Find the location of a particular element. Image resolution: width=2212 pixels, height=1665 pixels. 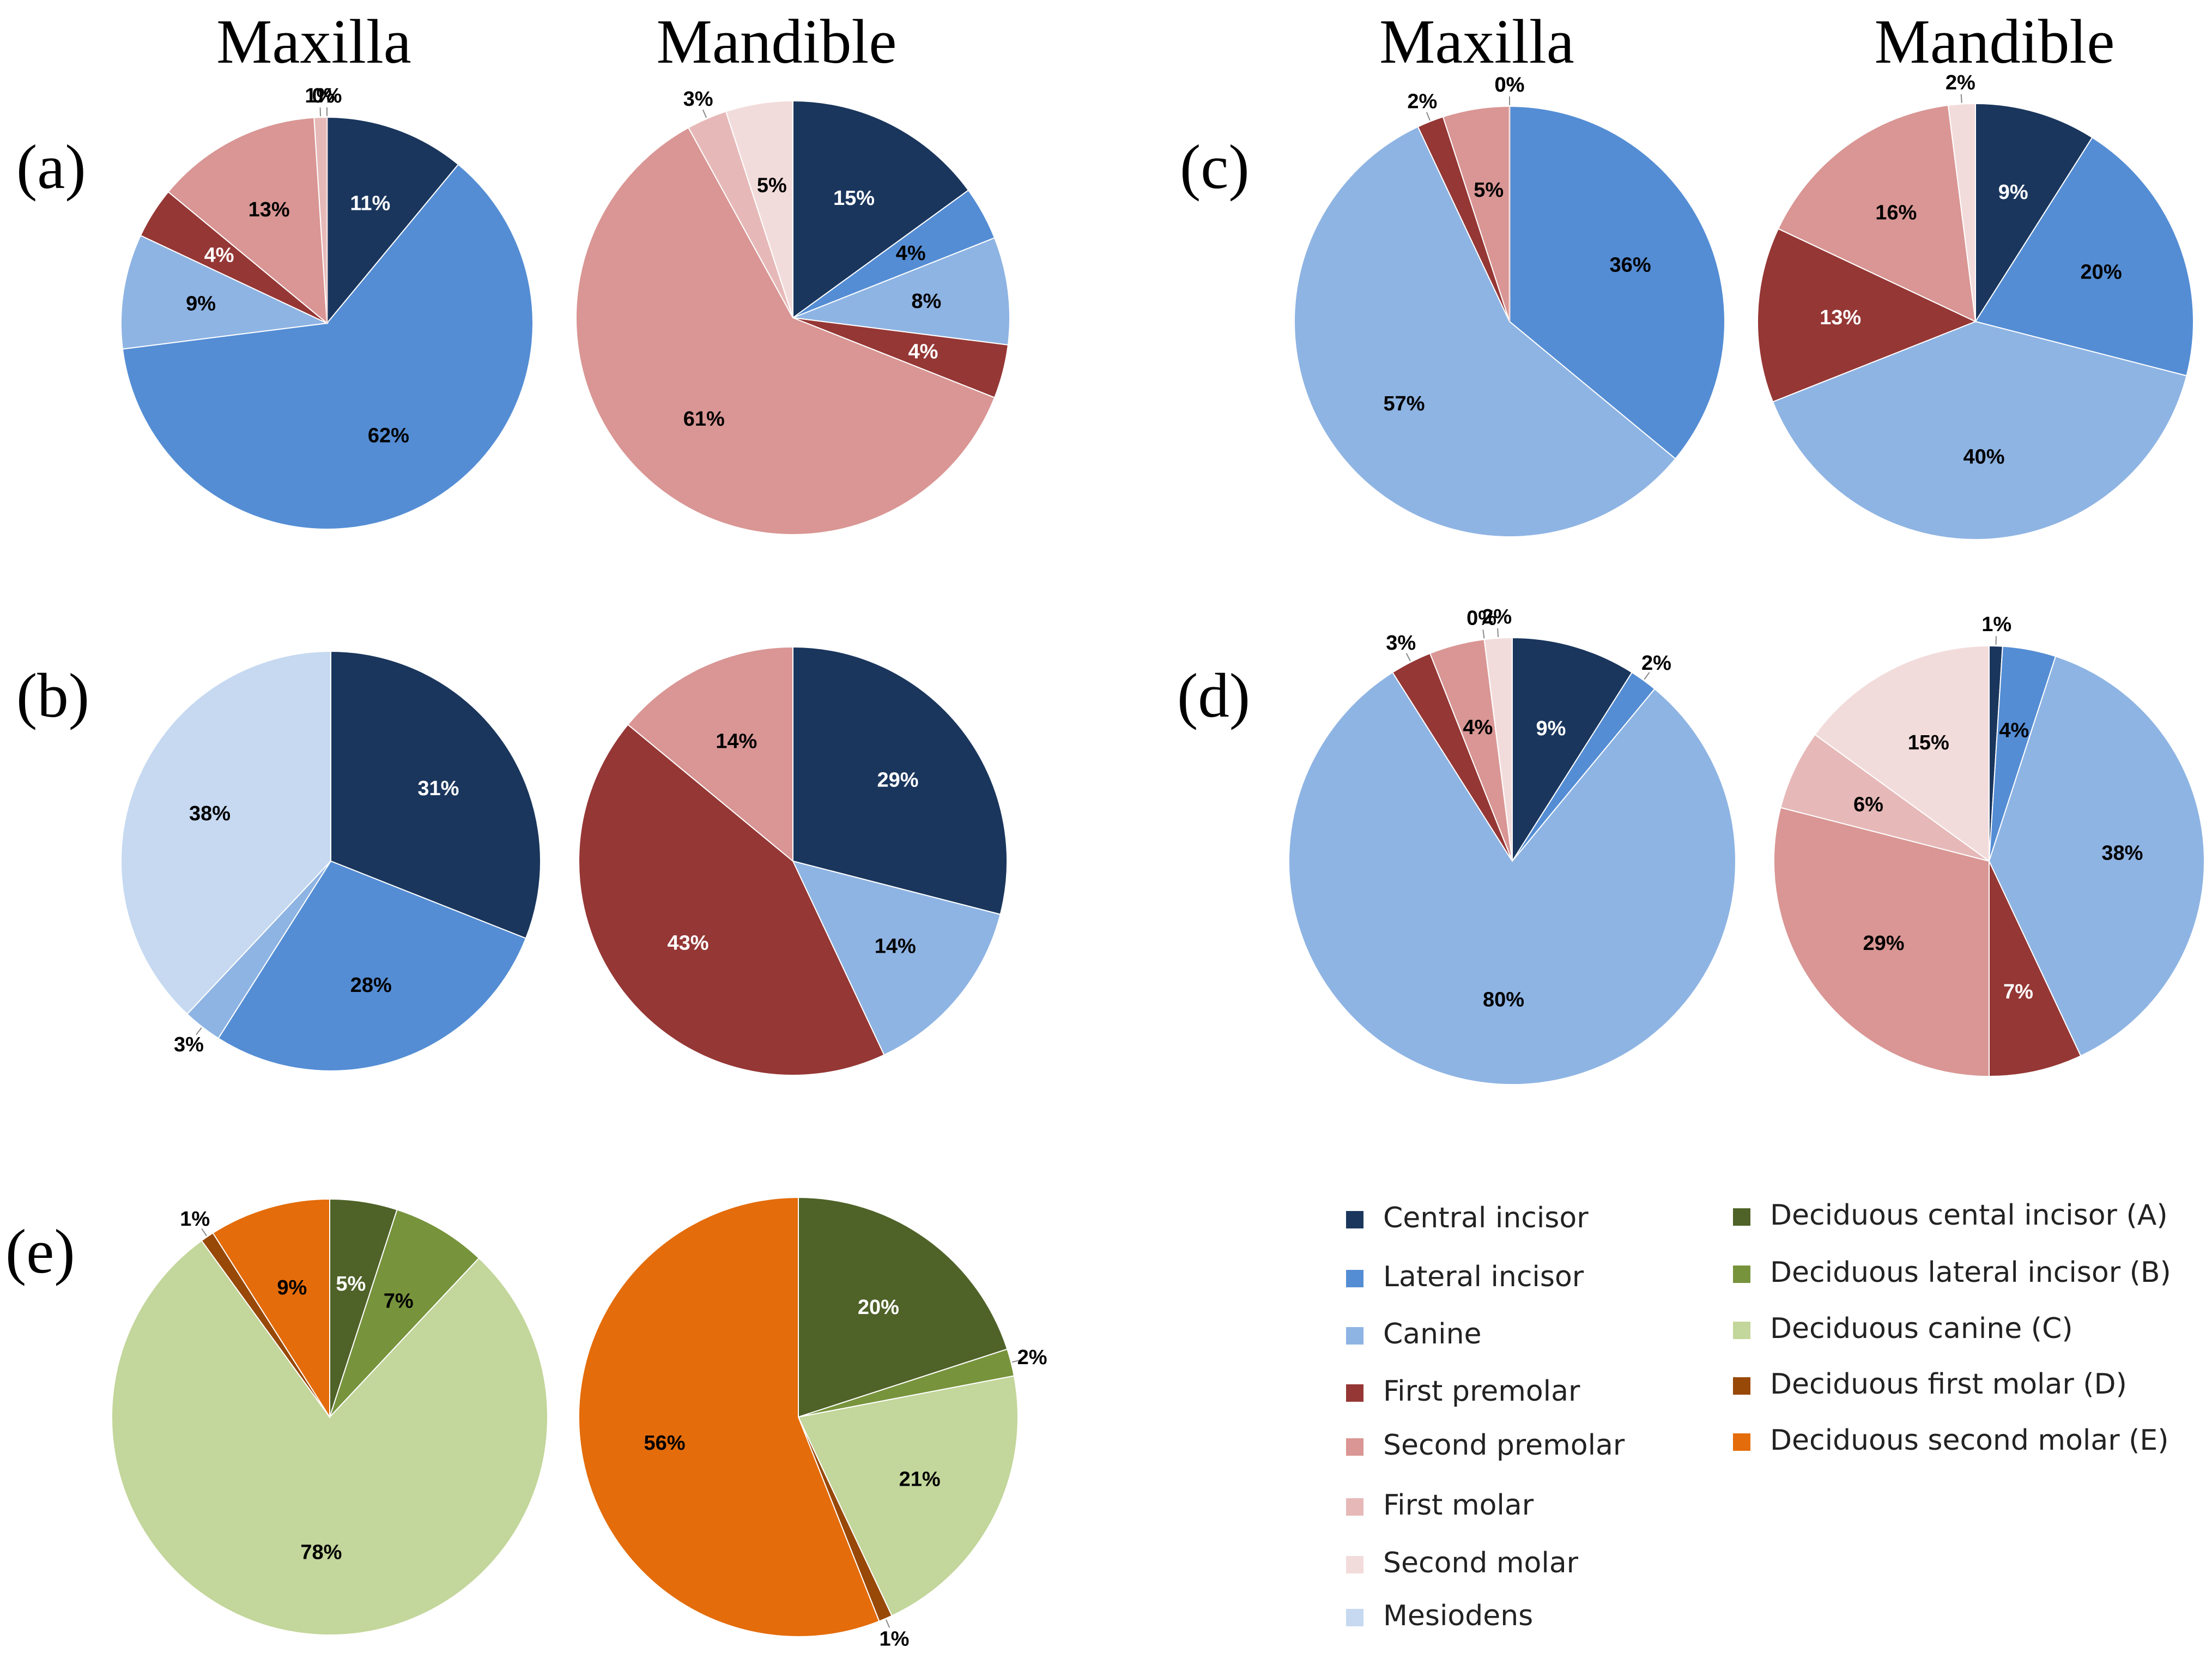

header-right-maxilla: Maxilla is located at coordinates (1476, 41).